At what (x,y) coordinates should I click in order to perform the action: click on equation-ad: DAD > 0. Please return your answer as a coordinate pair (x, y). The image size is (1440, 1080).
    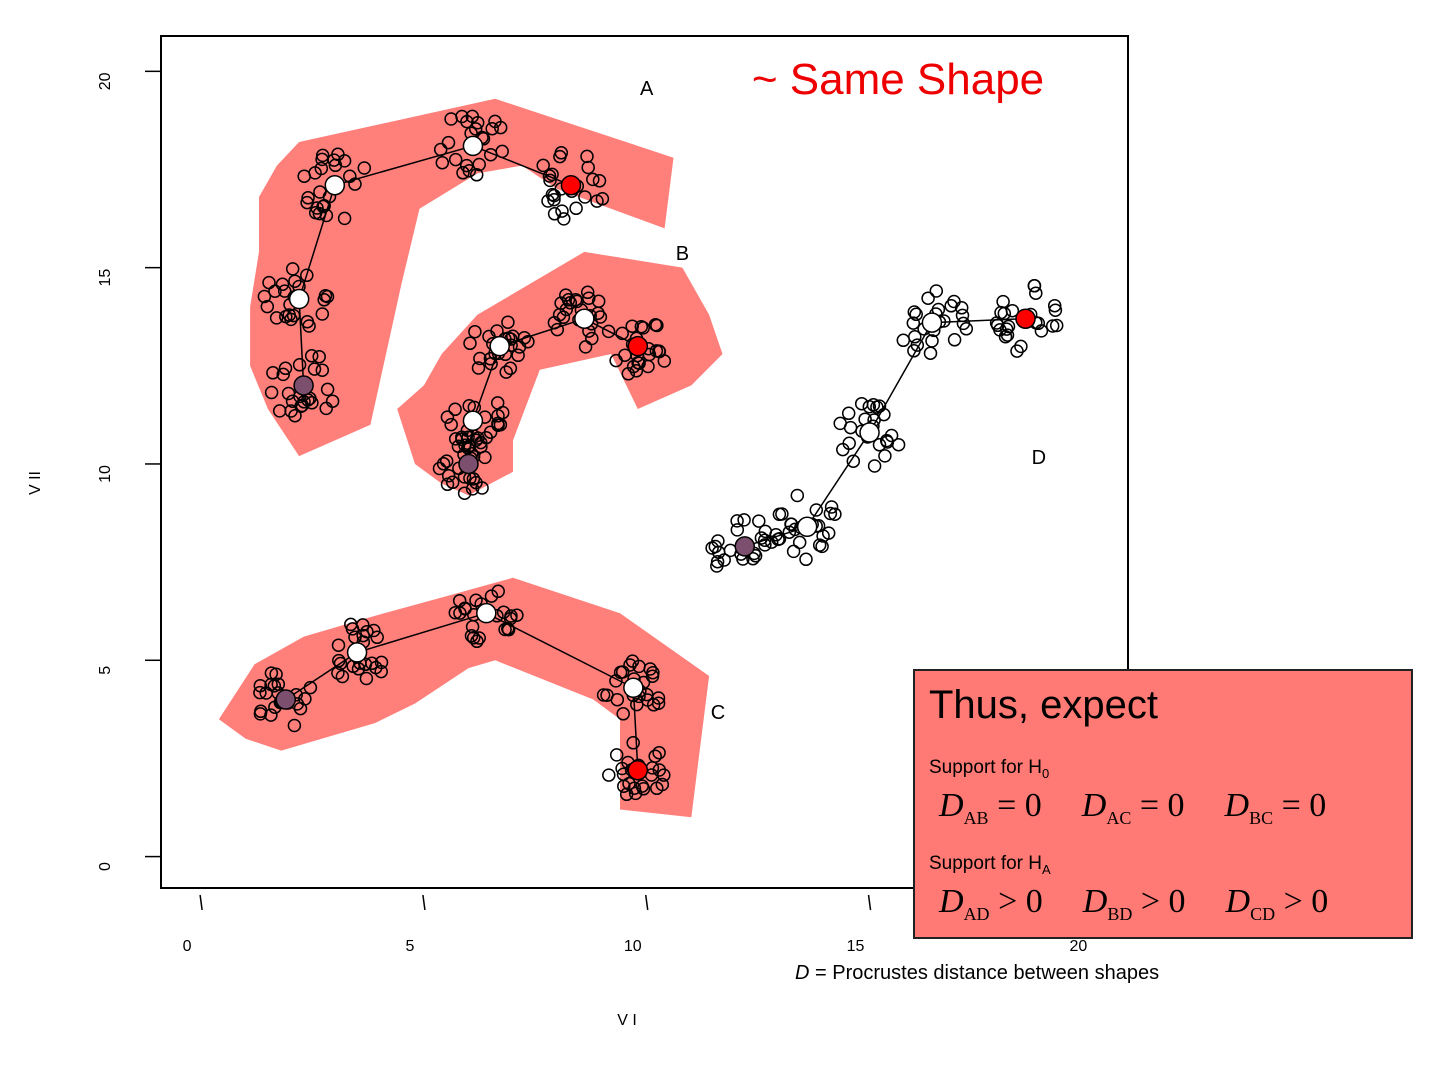
    Looking at the image, I should click on (991, 904).